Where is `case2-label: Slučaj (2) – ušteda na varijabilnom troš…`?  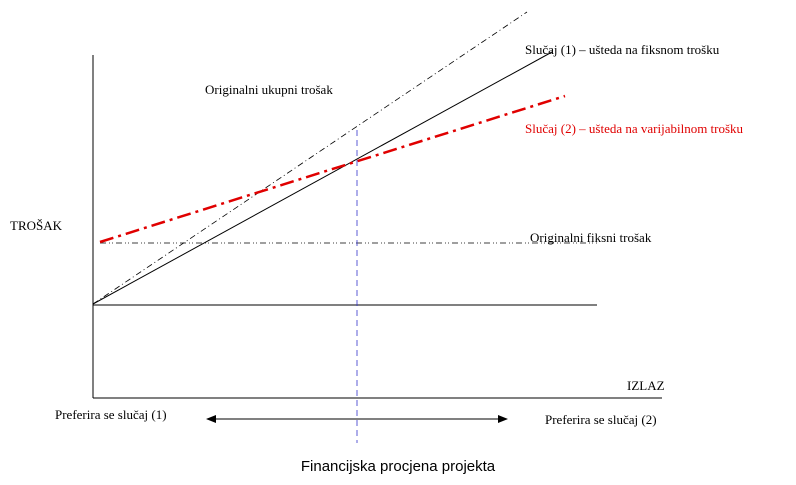 case2-label: Slučaj (2) – ušteda na varijabilnom troš… is located at coordinates (634, 128).